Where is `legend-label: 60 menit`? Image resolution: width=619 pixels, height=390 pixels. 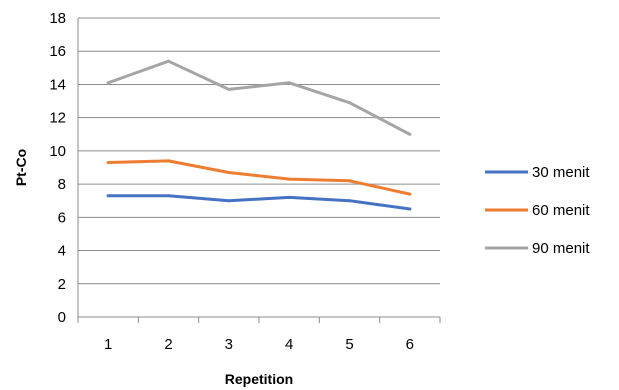
legend-label: 60 menit is located at coordinates (561, 210).